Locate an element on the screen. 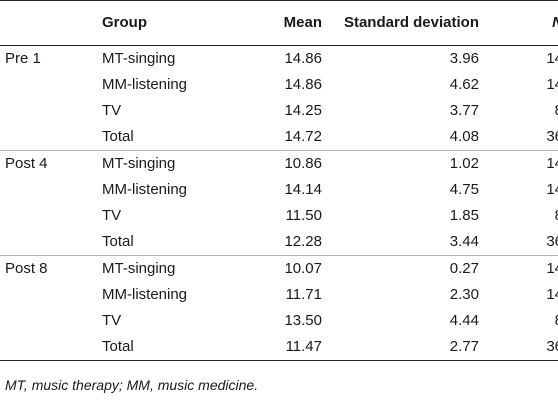 This screenshot has width=558, height=407. header-n: N is located at coordinates (518, 23).